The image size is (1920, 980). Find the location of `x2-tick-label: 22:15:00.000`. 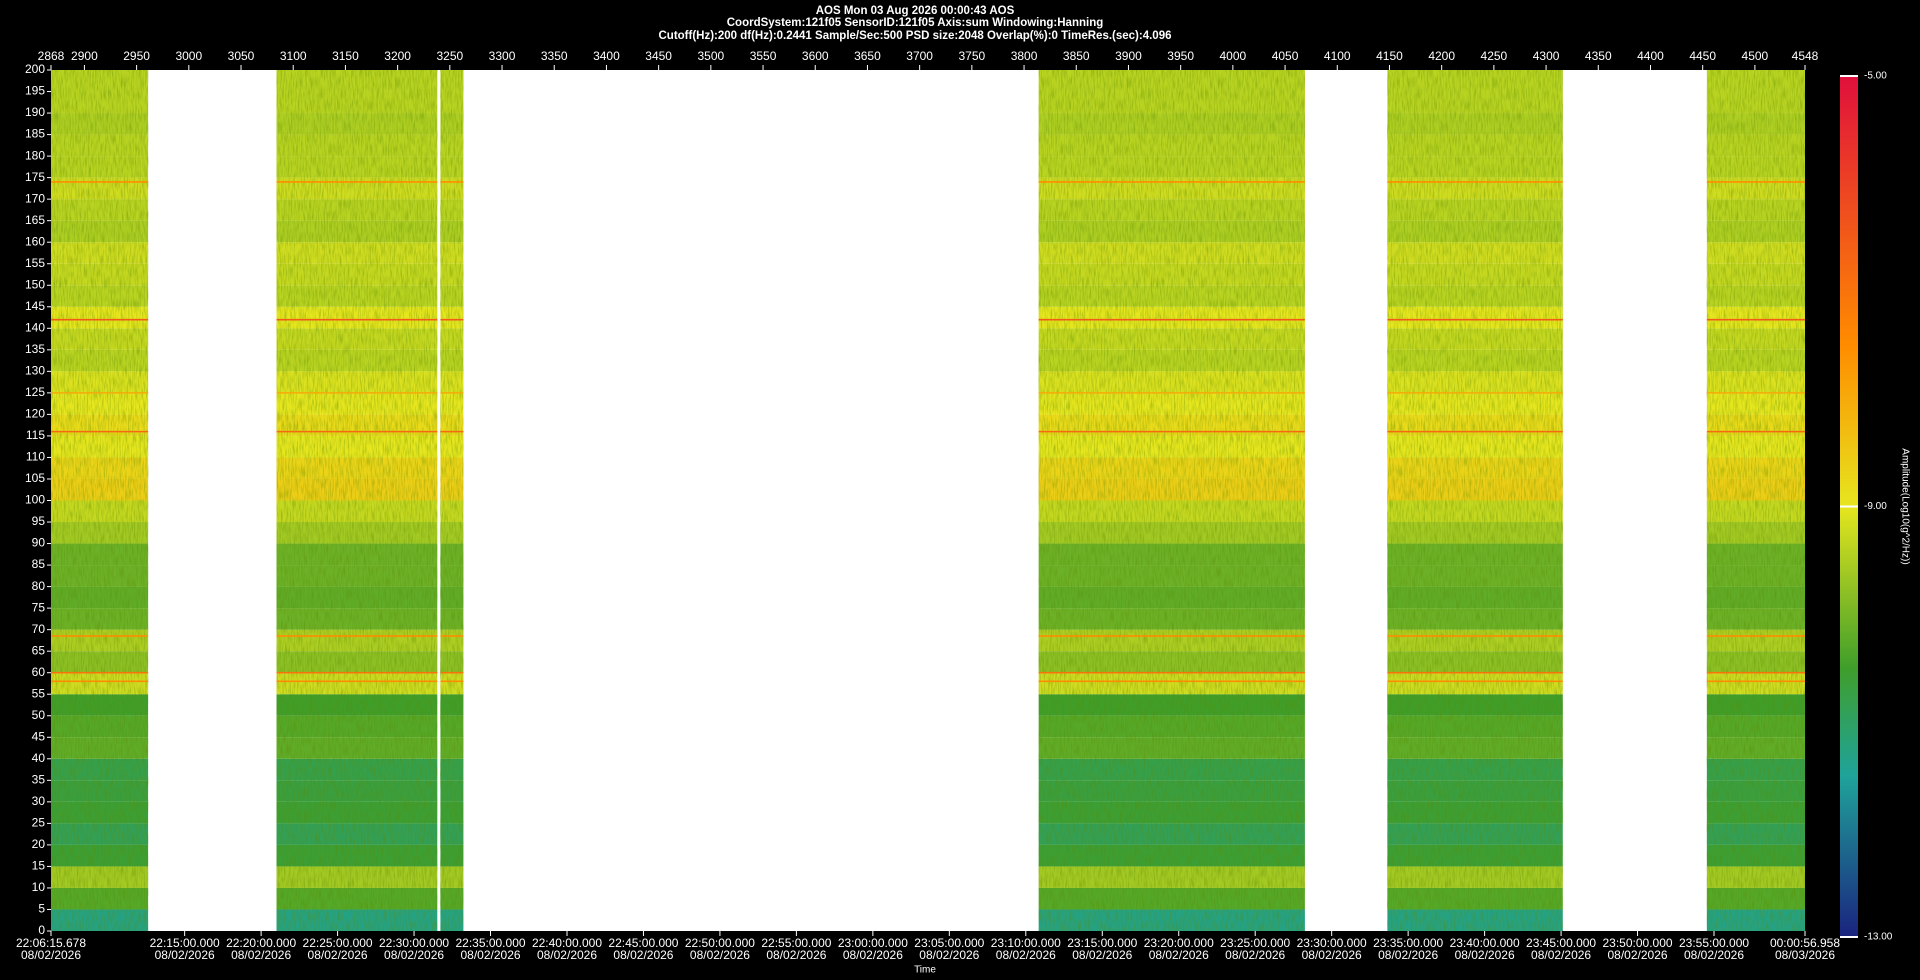

x2-tick-label: 22:15:00.000 is located at coordinates (185, 943).